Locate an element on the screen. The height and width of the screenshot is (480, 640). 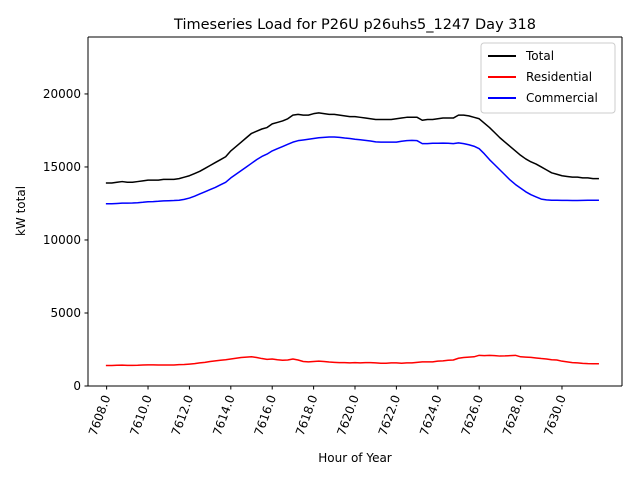
series-line-residential is located at coordinates (352, 360).